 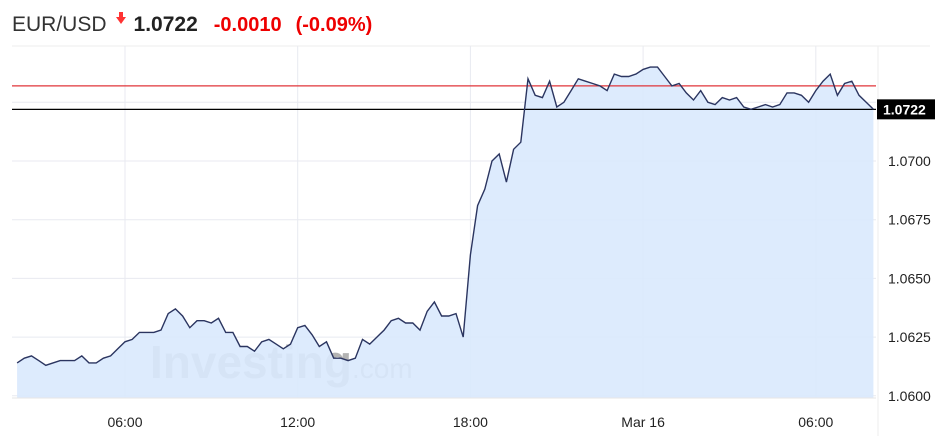 What do you see at coordinates (247, 24) in the screenshot?
I see `price-change: -0.0010` at bounding box center [247, 24].